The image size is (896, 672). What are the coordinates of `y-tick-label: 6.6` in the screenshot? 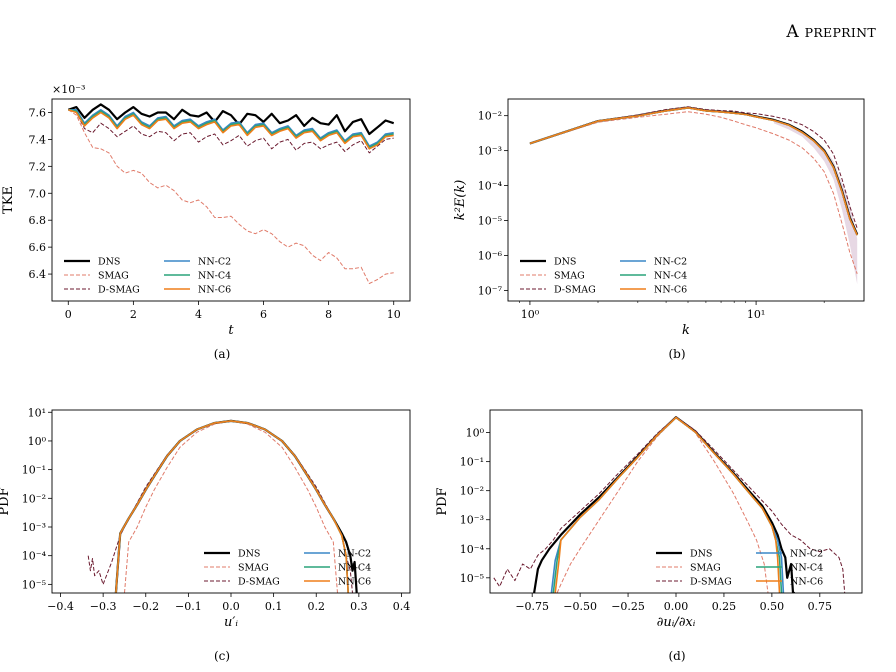 It's located at (38, 247).